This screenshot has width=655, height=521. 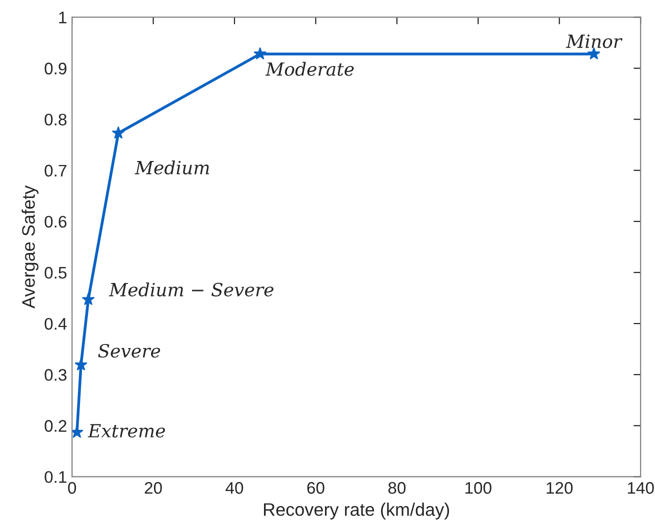 What do you see at coordinates (357, 511) in the screenshot?
I see `x-axis-title: Recovery rate (km/day)` at bounding box center [357, 511].